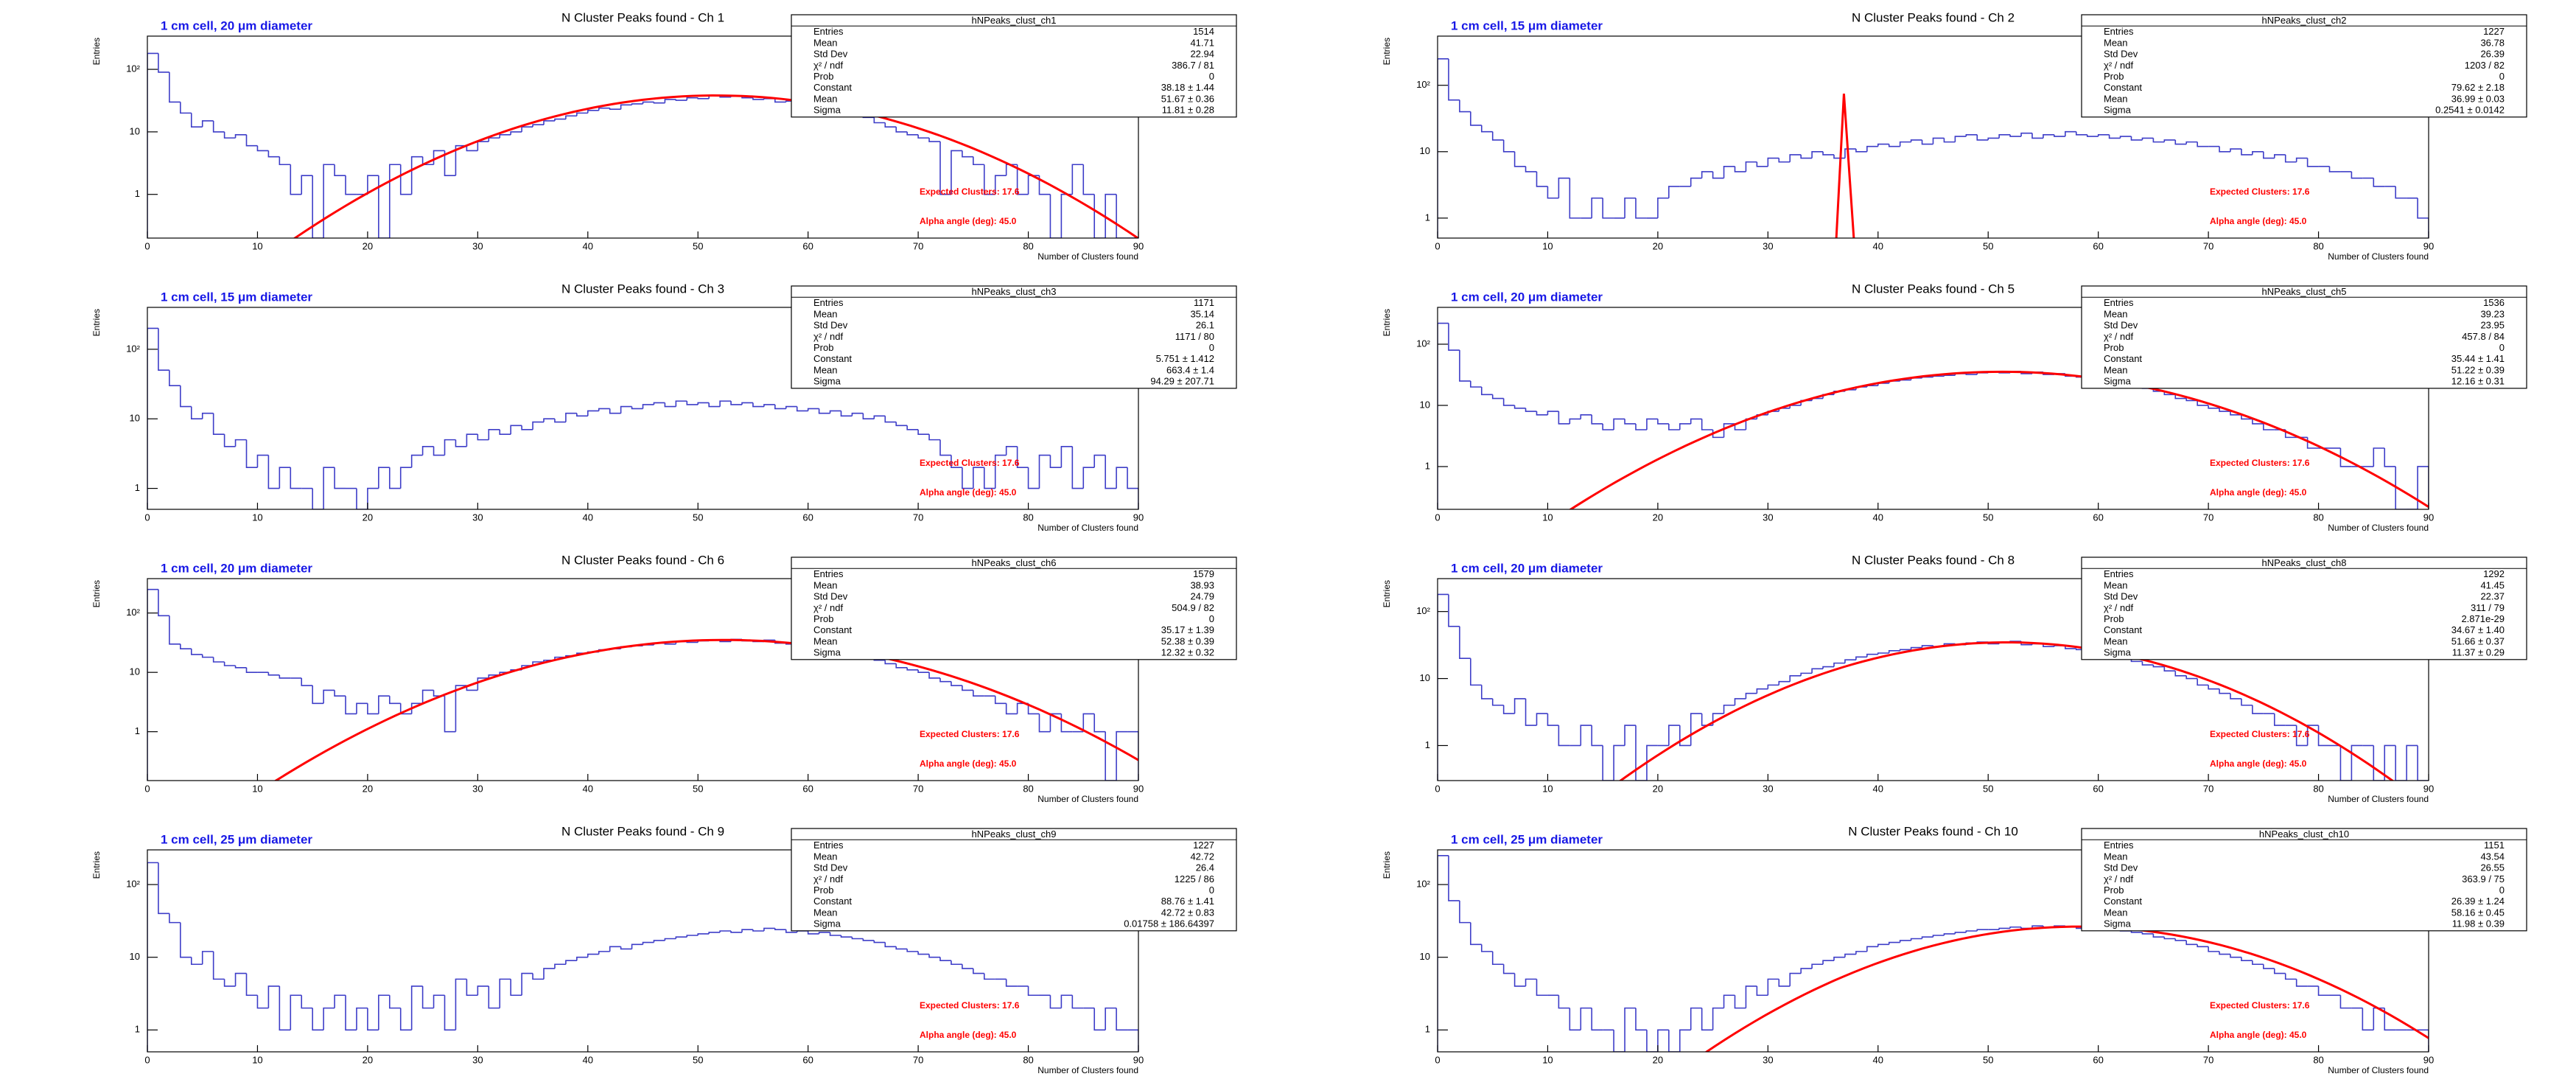  I want to click on annotation: Expected Clusters: 17.6, so click(970, 734).